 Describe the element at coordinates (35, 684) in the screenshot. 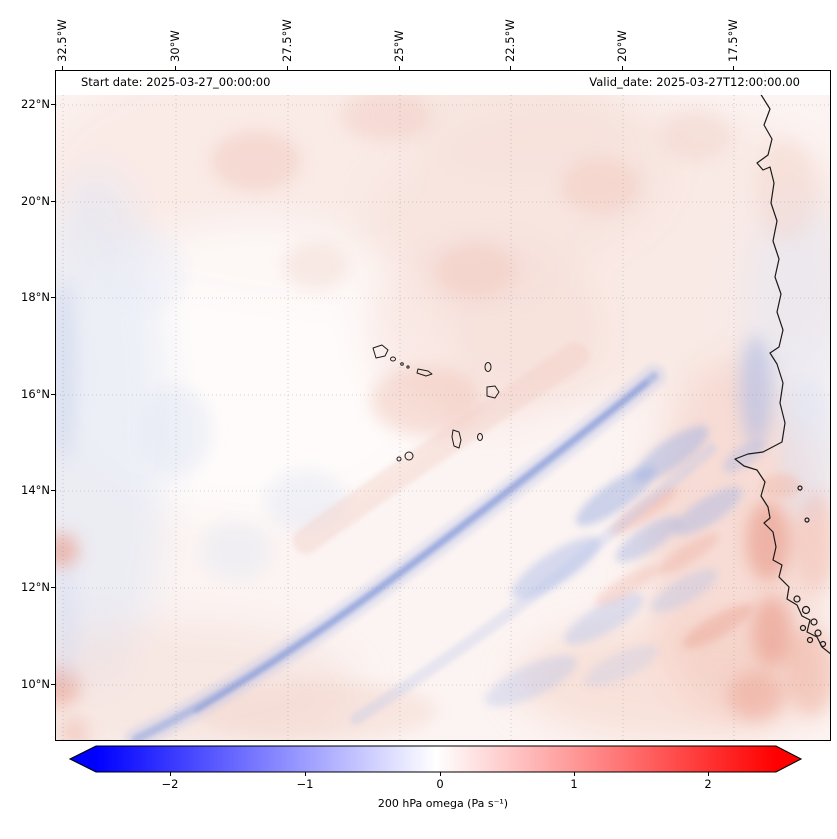

I see `y-tick-label: 10°N` at that location.